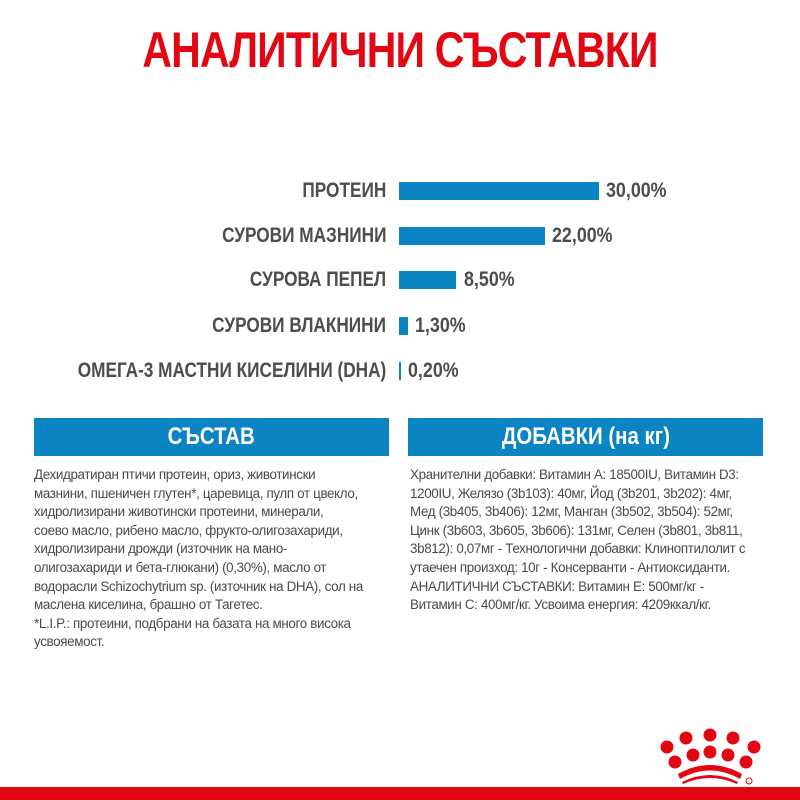 Image resolution: width=800 pixels, height=800 pixels. I want to click on chart-row-omega3: ОМЕГА-3 МАСТНИ КИСЕЛИНИ (DHA) 0,20%, so click(400, 371).